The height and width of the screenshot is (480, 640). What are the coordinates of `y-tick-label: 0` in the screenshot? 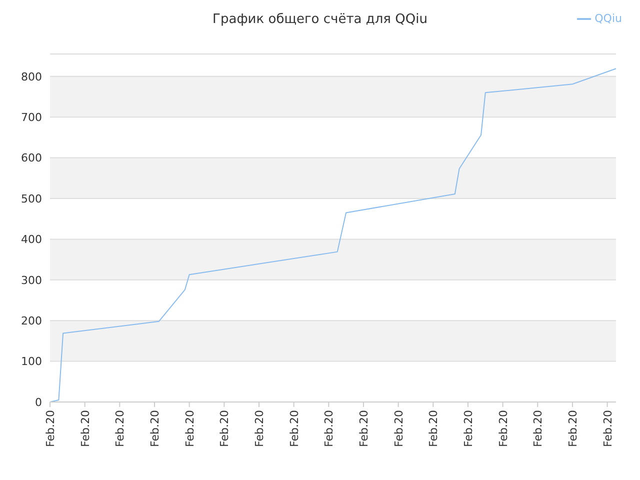 It's located at (38, 402).